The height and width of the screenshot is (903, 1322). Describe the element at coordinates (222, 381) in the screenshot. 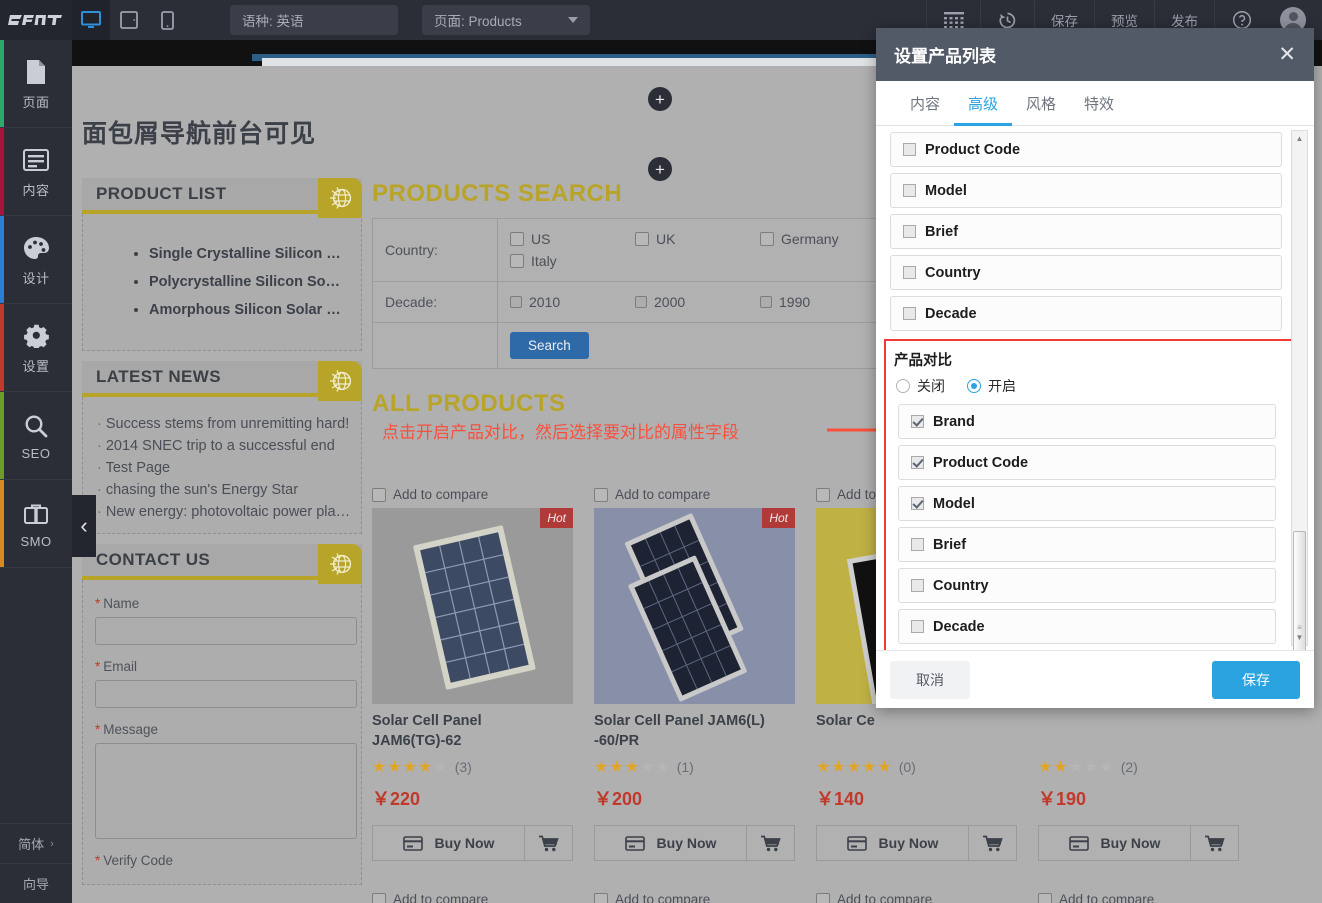

I see `widget-header: LATEST NEWS` at that location.